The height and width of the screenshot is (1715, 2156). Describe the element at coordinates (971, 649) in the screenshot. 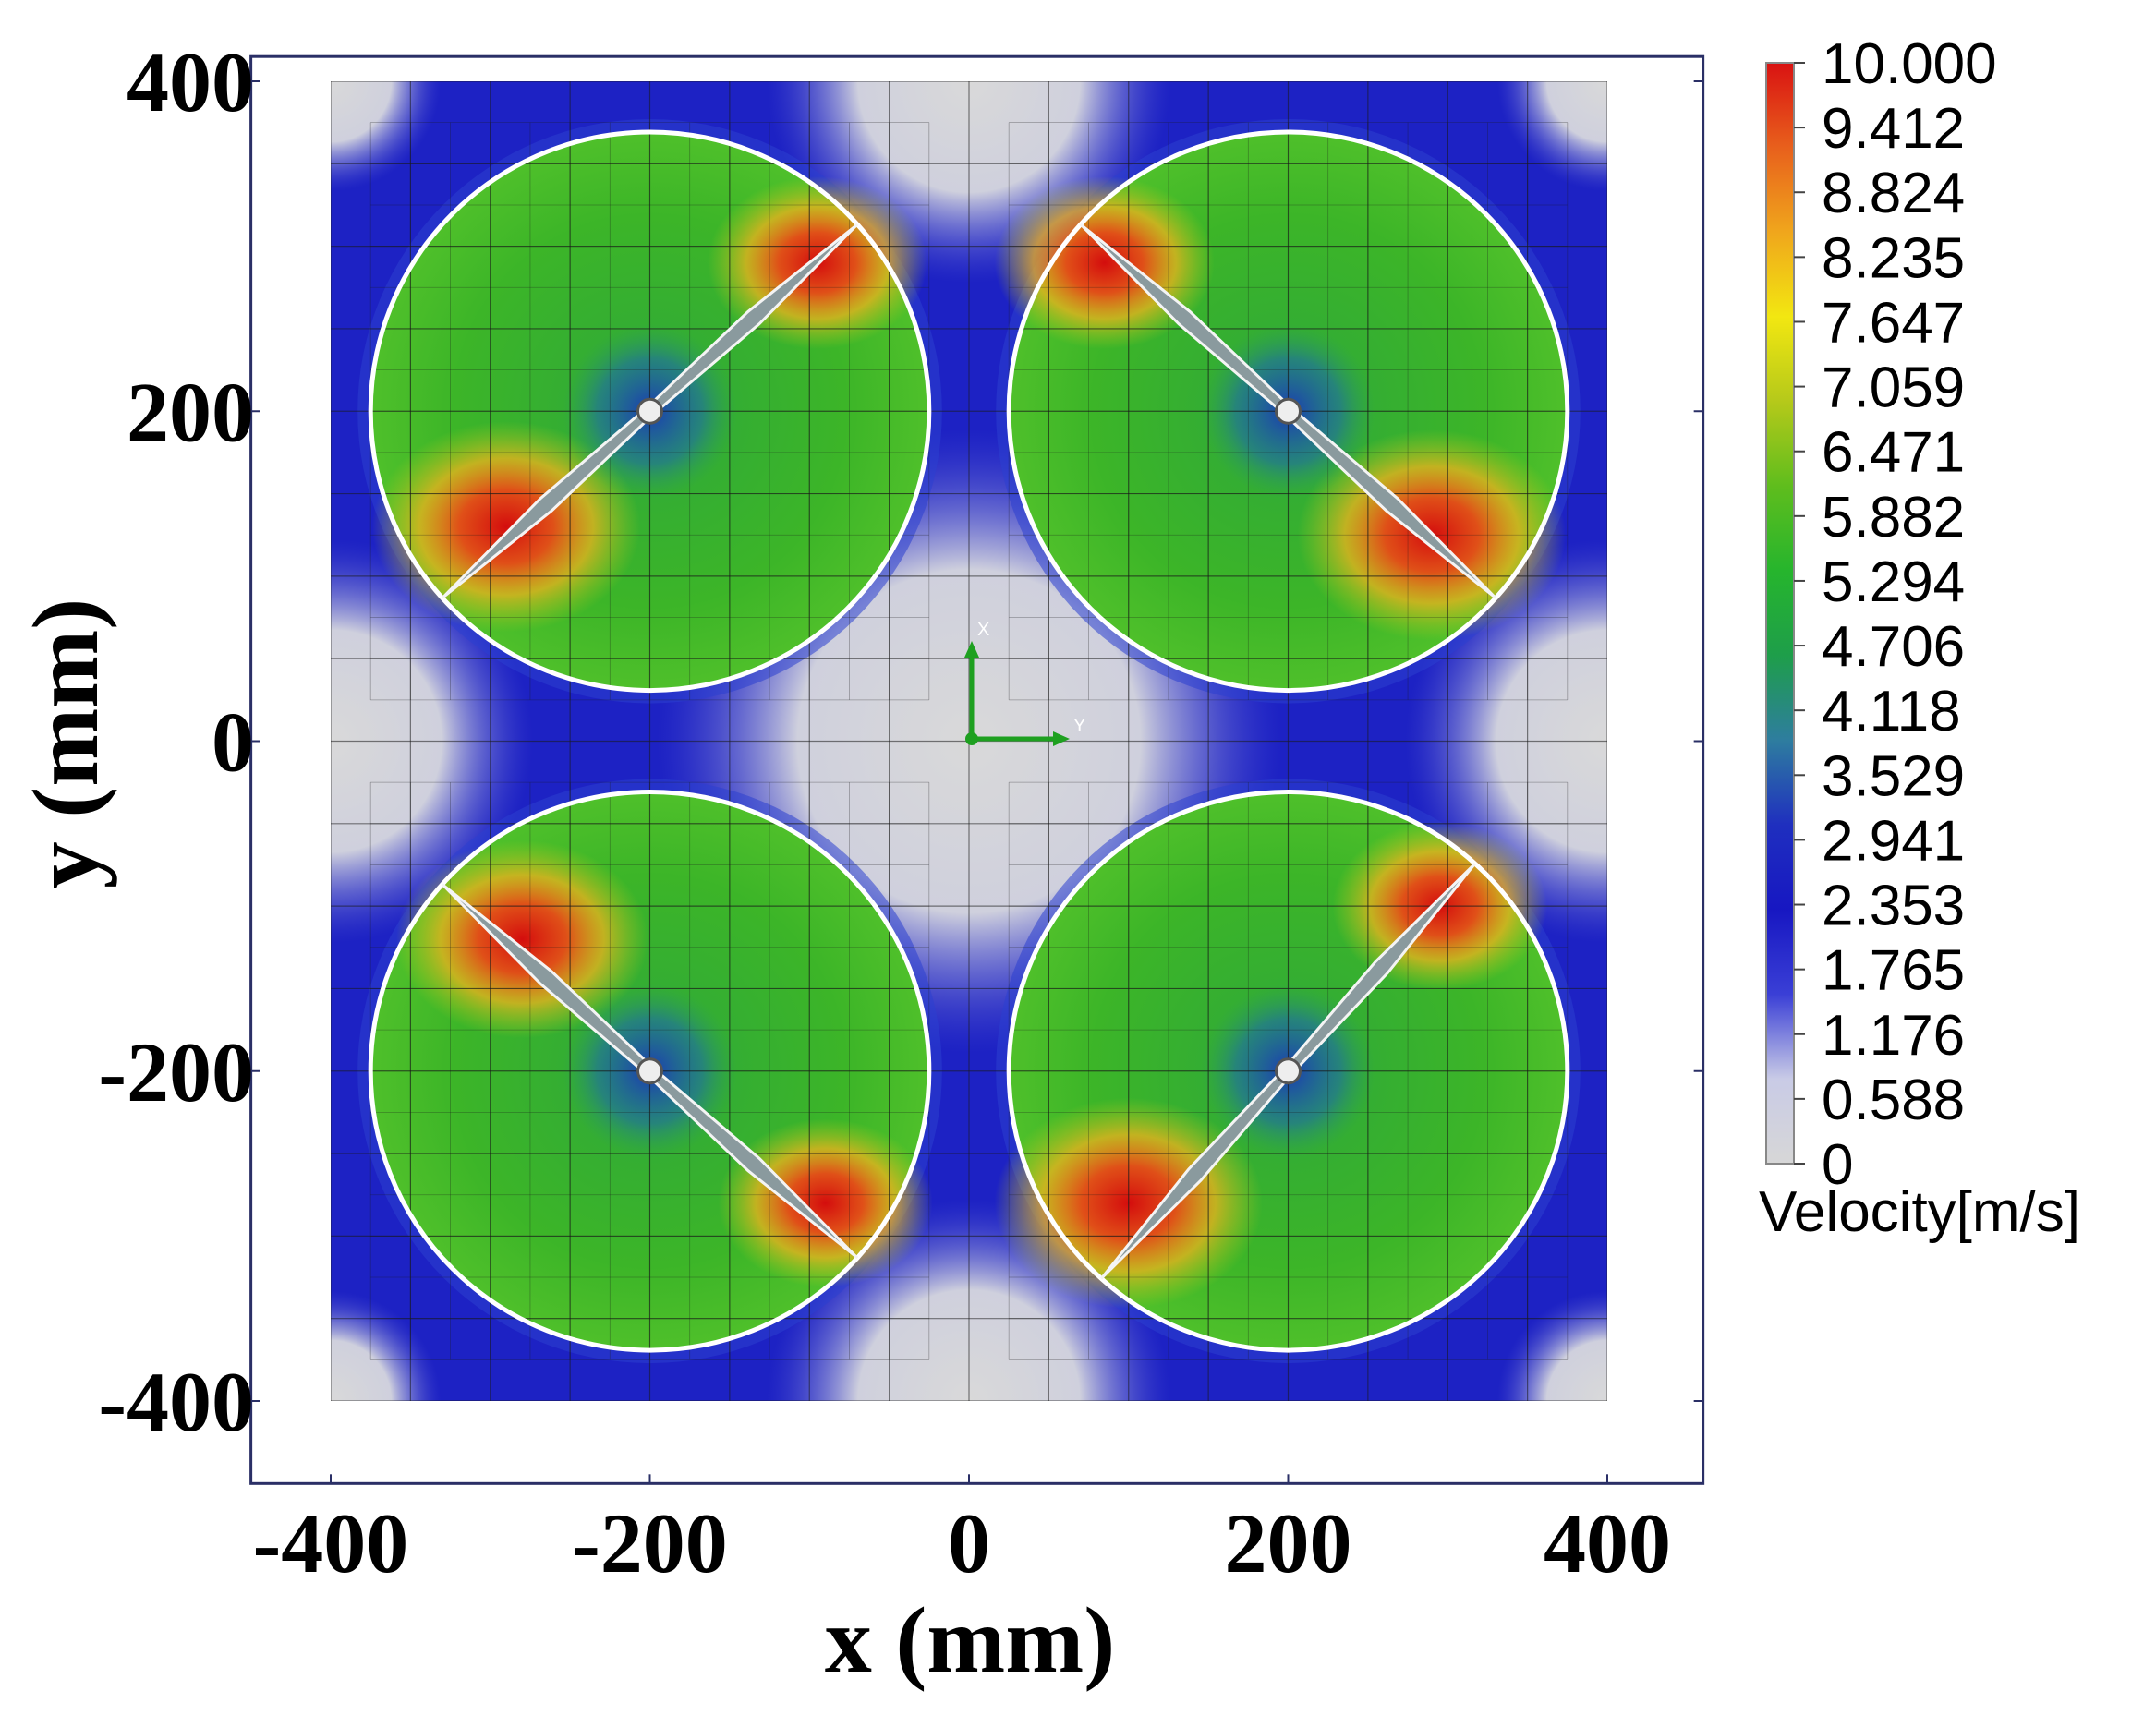

I see `triad-x-arrowhead` at that location.